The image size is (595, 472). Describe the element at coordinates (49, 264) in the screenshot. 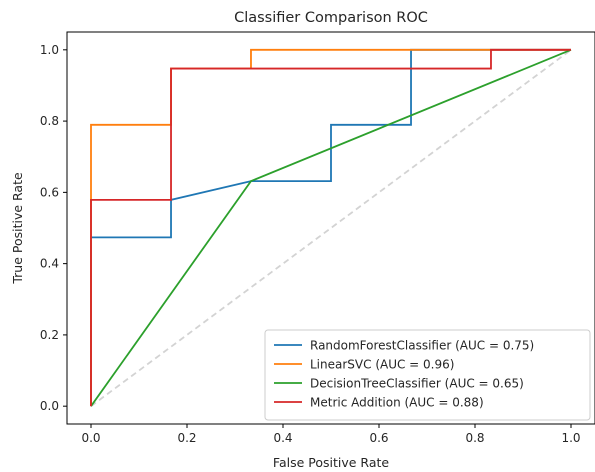

I see `y-tick-label: 0.4` at that location.